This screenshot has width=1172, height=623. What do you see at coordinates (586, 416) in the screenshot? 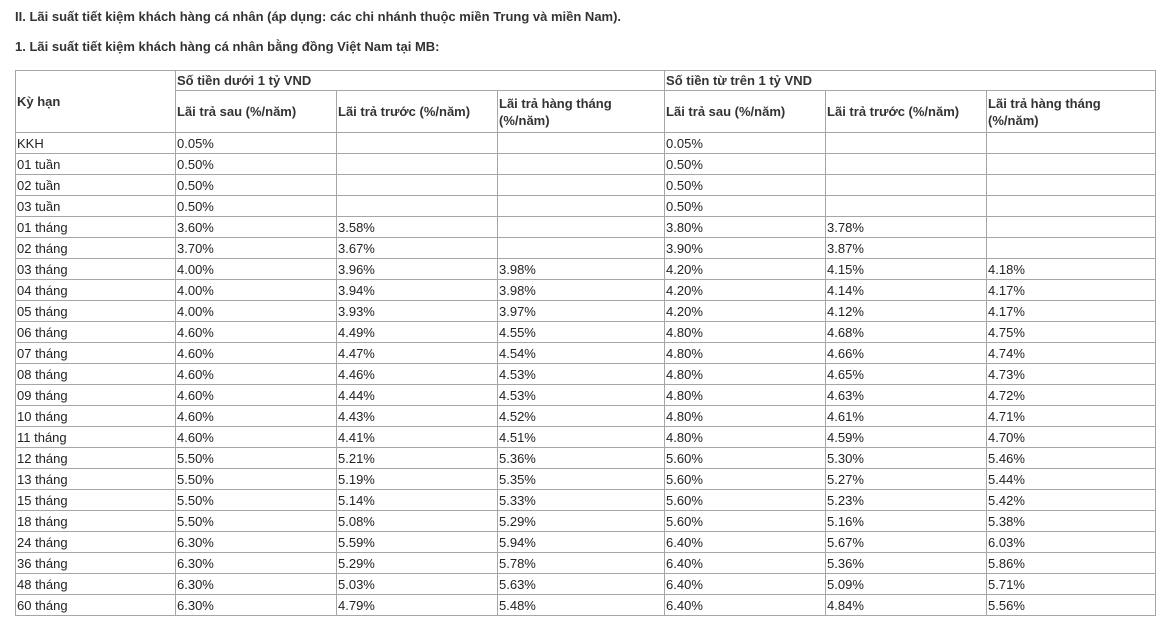
I see `table-row: 10 tháng 4.60% 4.43% 4.52% 4.80% 4.61% 4.71%` at bounding box center [586, 416].